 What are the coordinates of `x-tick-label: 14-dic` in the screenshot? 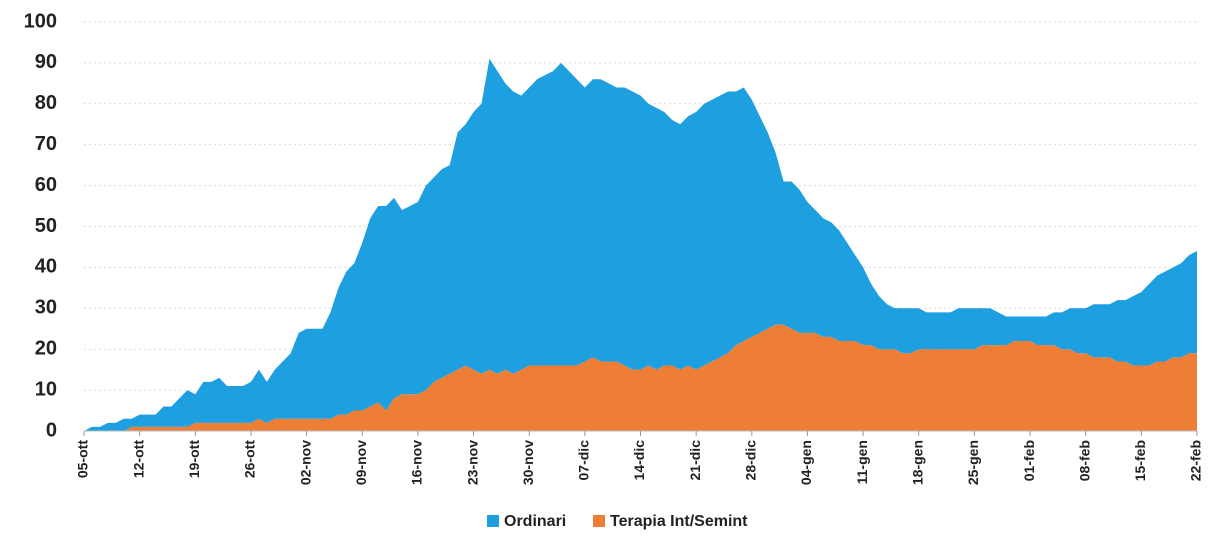 It's located at (639, 460).